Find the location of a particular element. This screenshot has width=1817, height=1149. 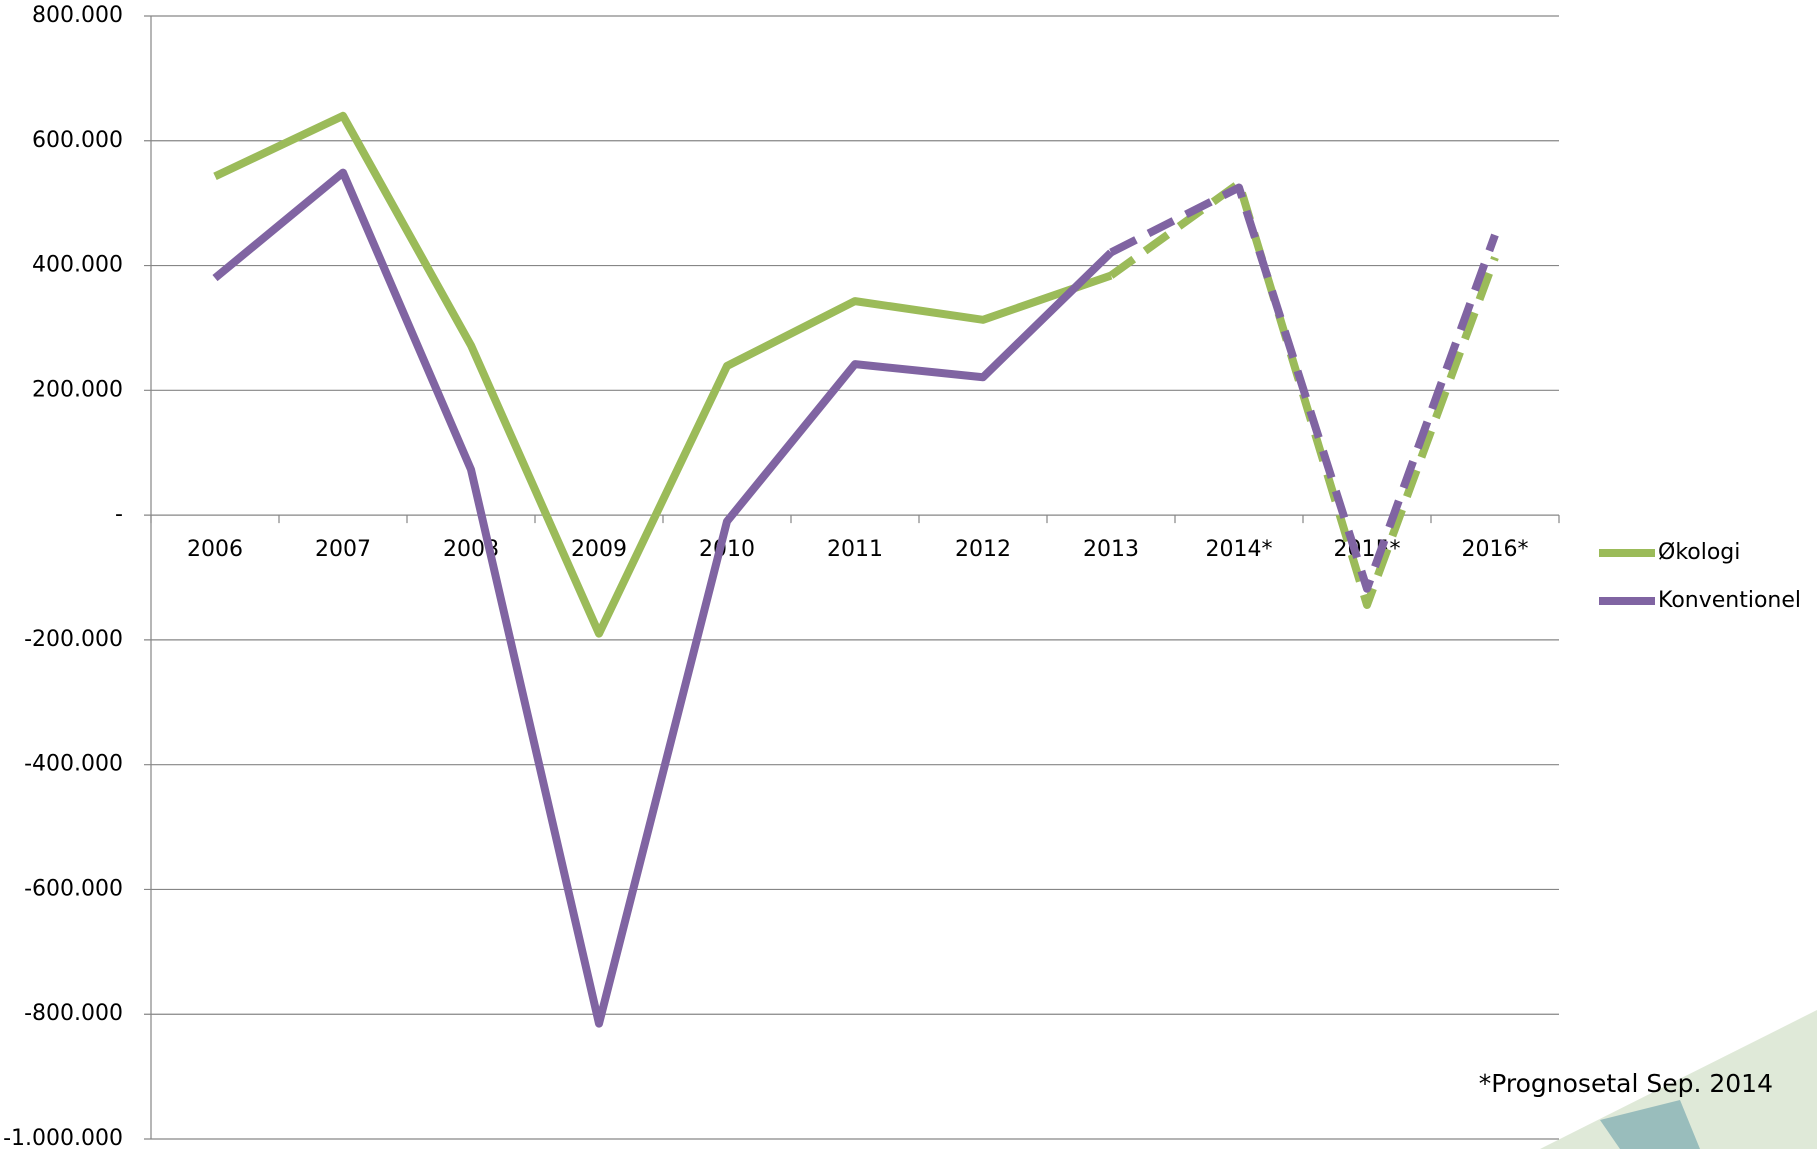

x-tick-label: 2009 is located at coordinates (599, 549).